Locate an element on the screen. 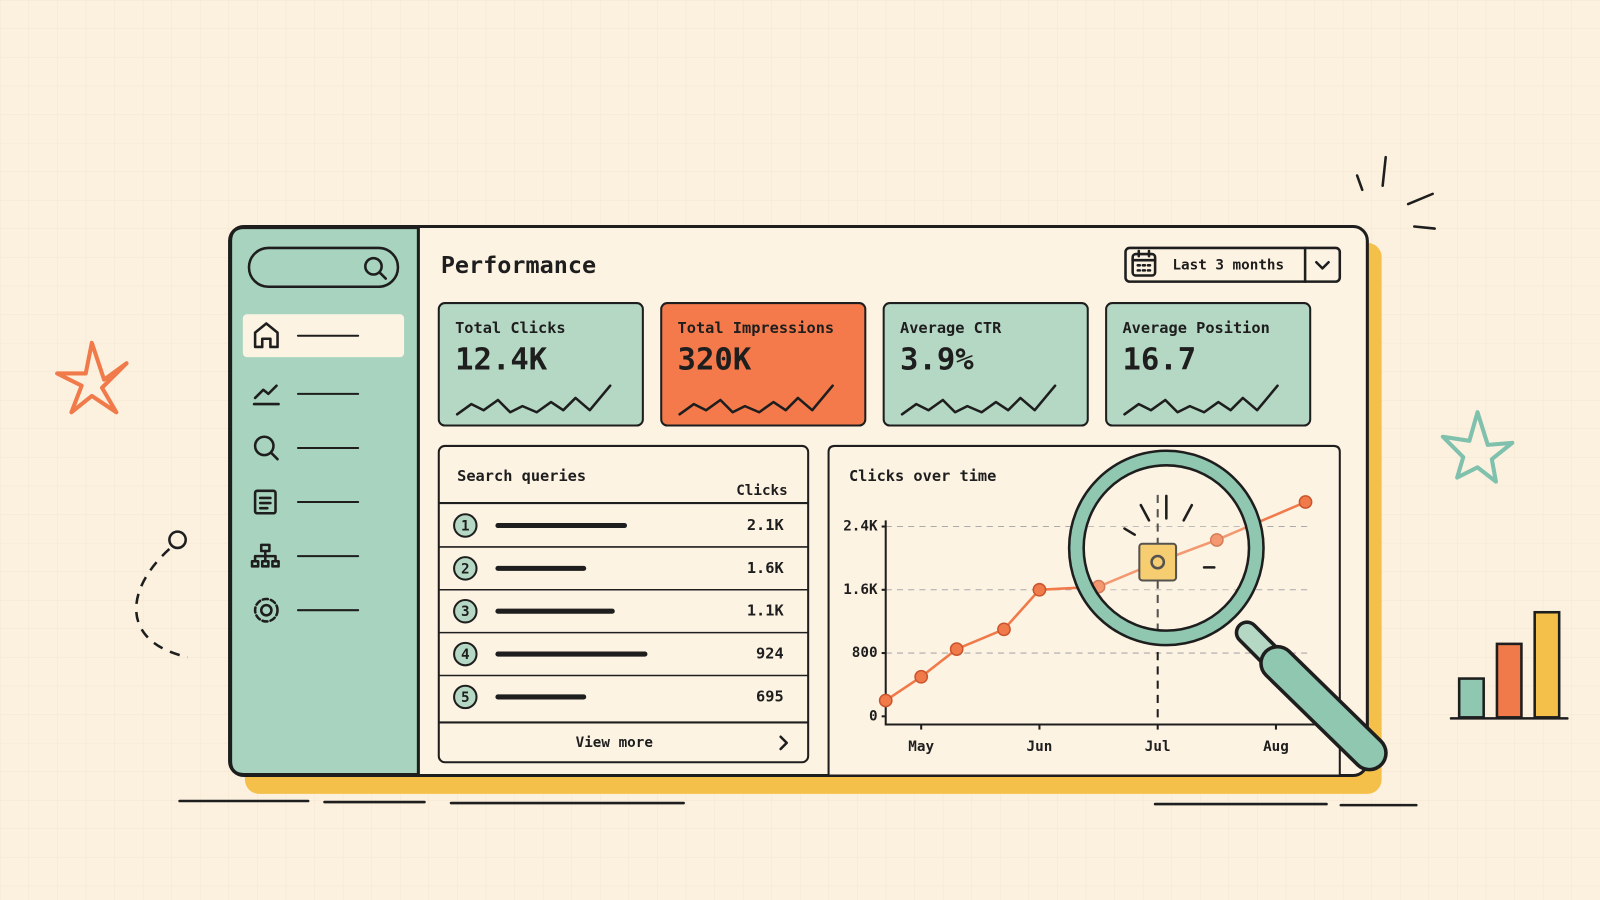 This screenshot has height=900, width=1600. nav-icons is located at coordinates (305, 472).